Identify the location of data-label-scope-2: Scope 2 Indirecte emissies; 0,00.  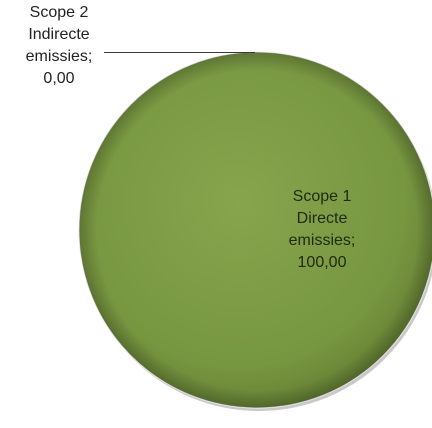
(59, 46).